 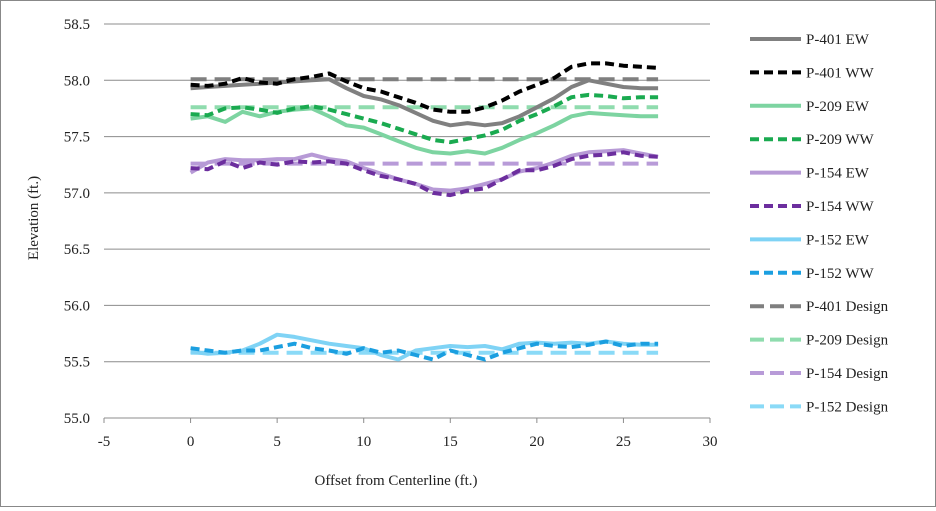 I want to click on x-tick-label: 15, so click(x=450, y=442).